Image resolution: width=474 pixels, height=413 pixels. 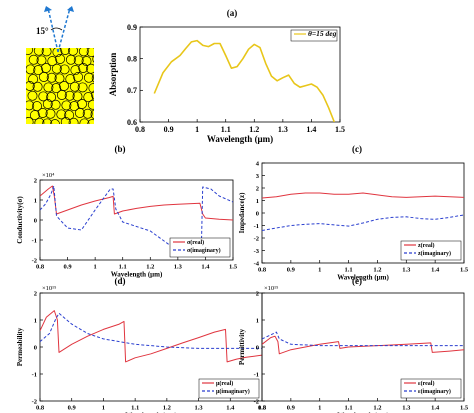 What do you see at coordinates (233, 391) in the screenshot?
I see `legend-label: μ(imaginary)` at bounding box center [233, 391].